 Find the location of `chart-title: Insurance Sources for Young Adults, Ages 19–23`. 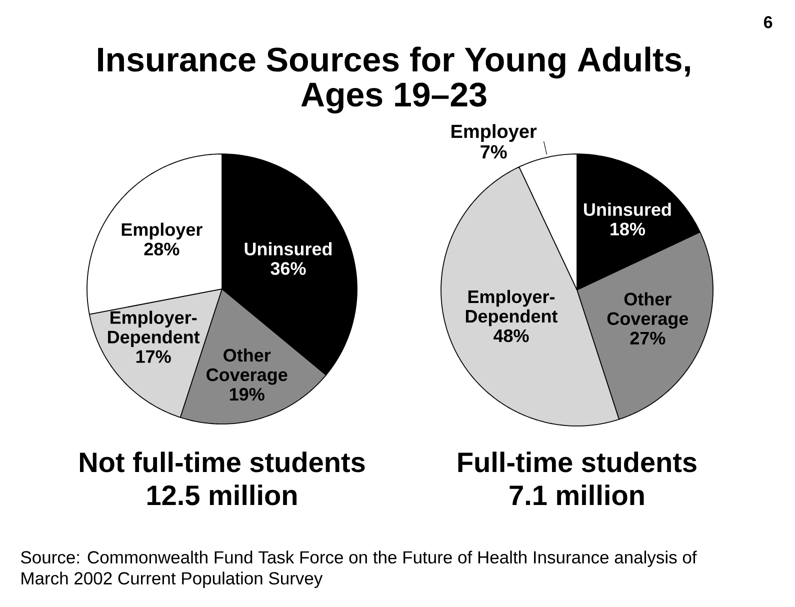

chart-title: Insurance Sources for Young Adults, Ages 19–23 is located at coordinates (394, 80).